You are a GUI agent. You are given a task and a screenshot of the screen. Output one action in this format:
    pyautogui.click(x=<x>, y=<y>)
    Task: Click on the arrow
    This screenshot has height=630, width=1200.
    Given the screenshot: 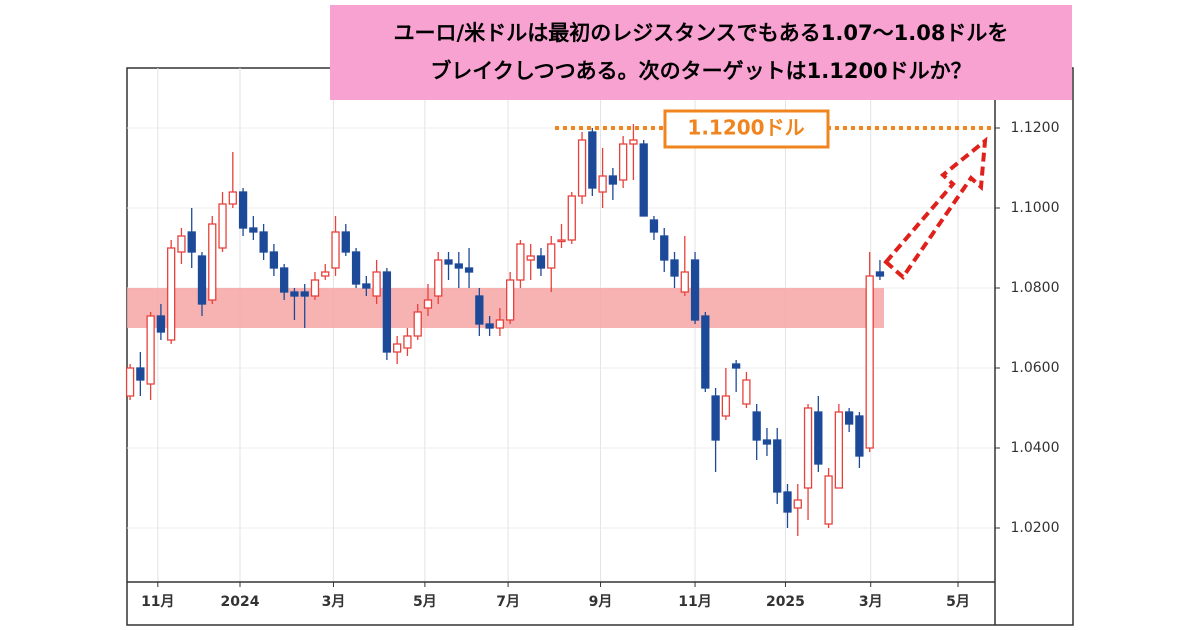 What is the action you would take?
    pyautogui.click(x=935, y=208)
    